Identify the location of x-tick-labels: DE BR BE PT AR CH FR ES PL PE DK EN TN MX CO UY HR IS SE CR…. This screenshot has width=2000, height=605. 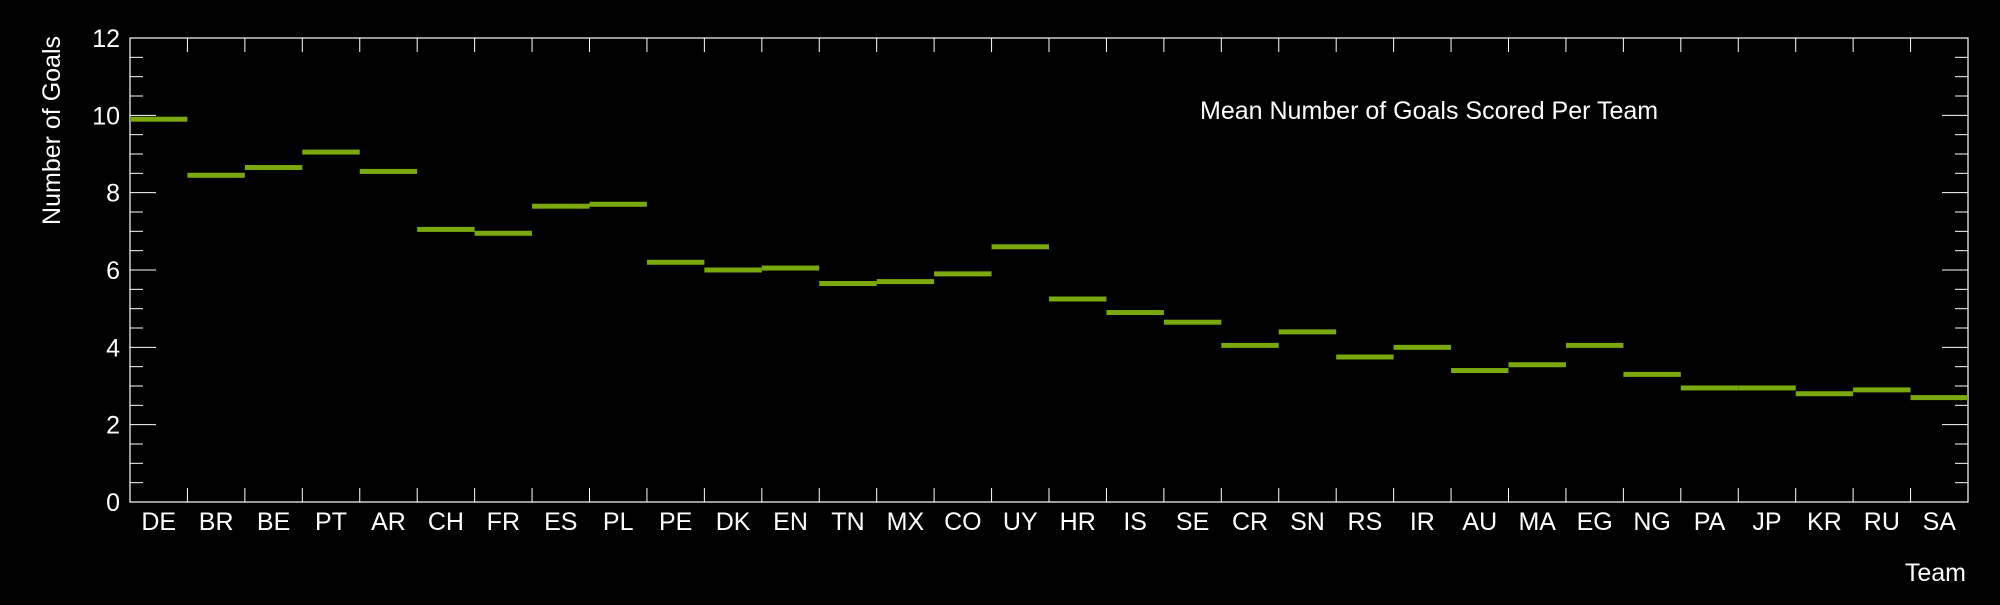
(1048, 522).